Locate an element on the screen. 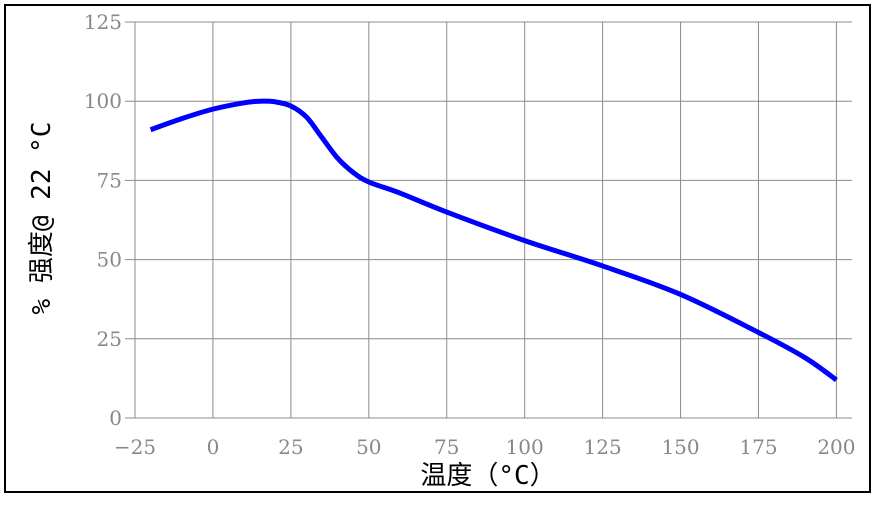 The width and height of the screenshot is (879, 507). x-tick-label: 125 is located at coordinates (603, 447).